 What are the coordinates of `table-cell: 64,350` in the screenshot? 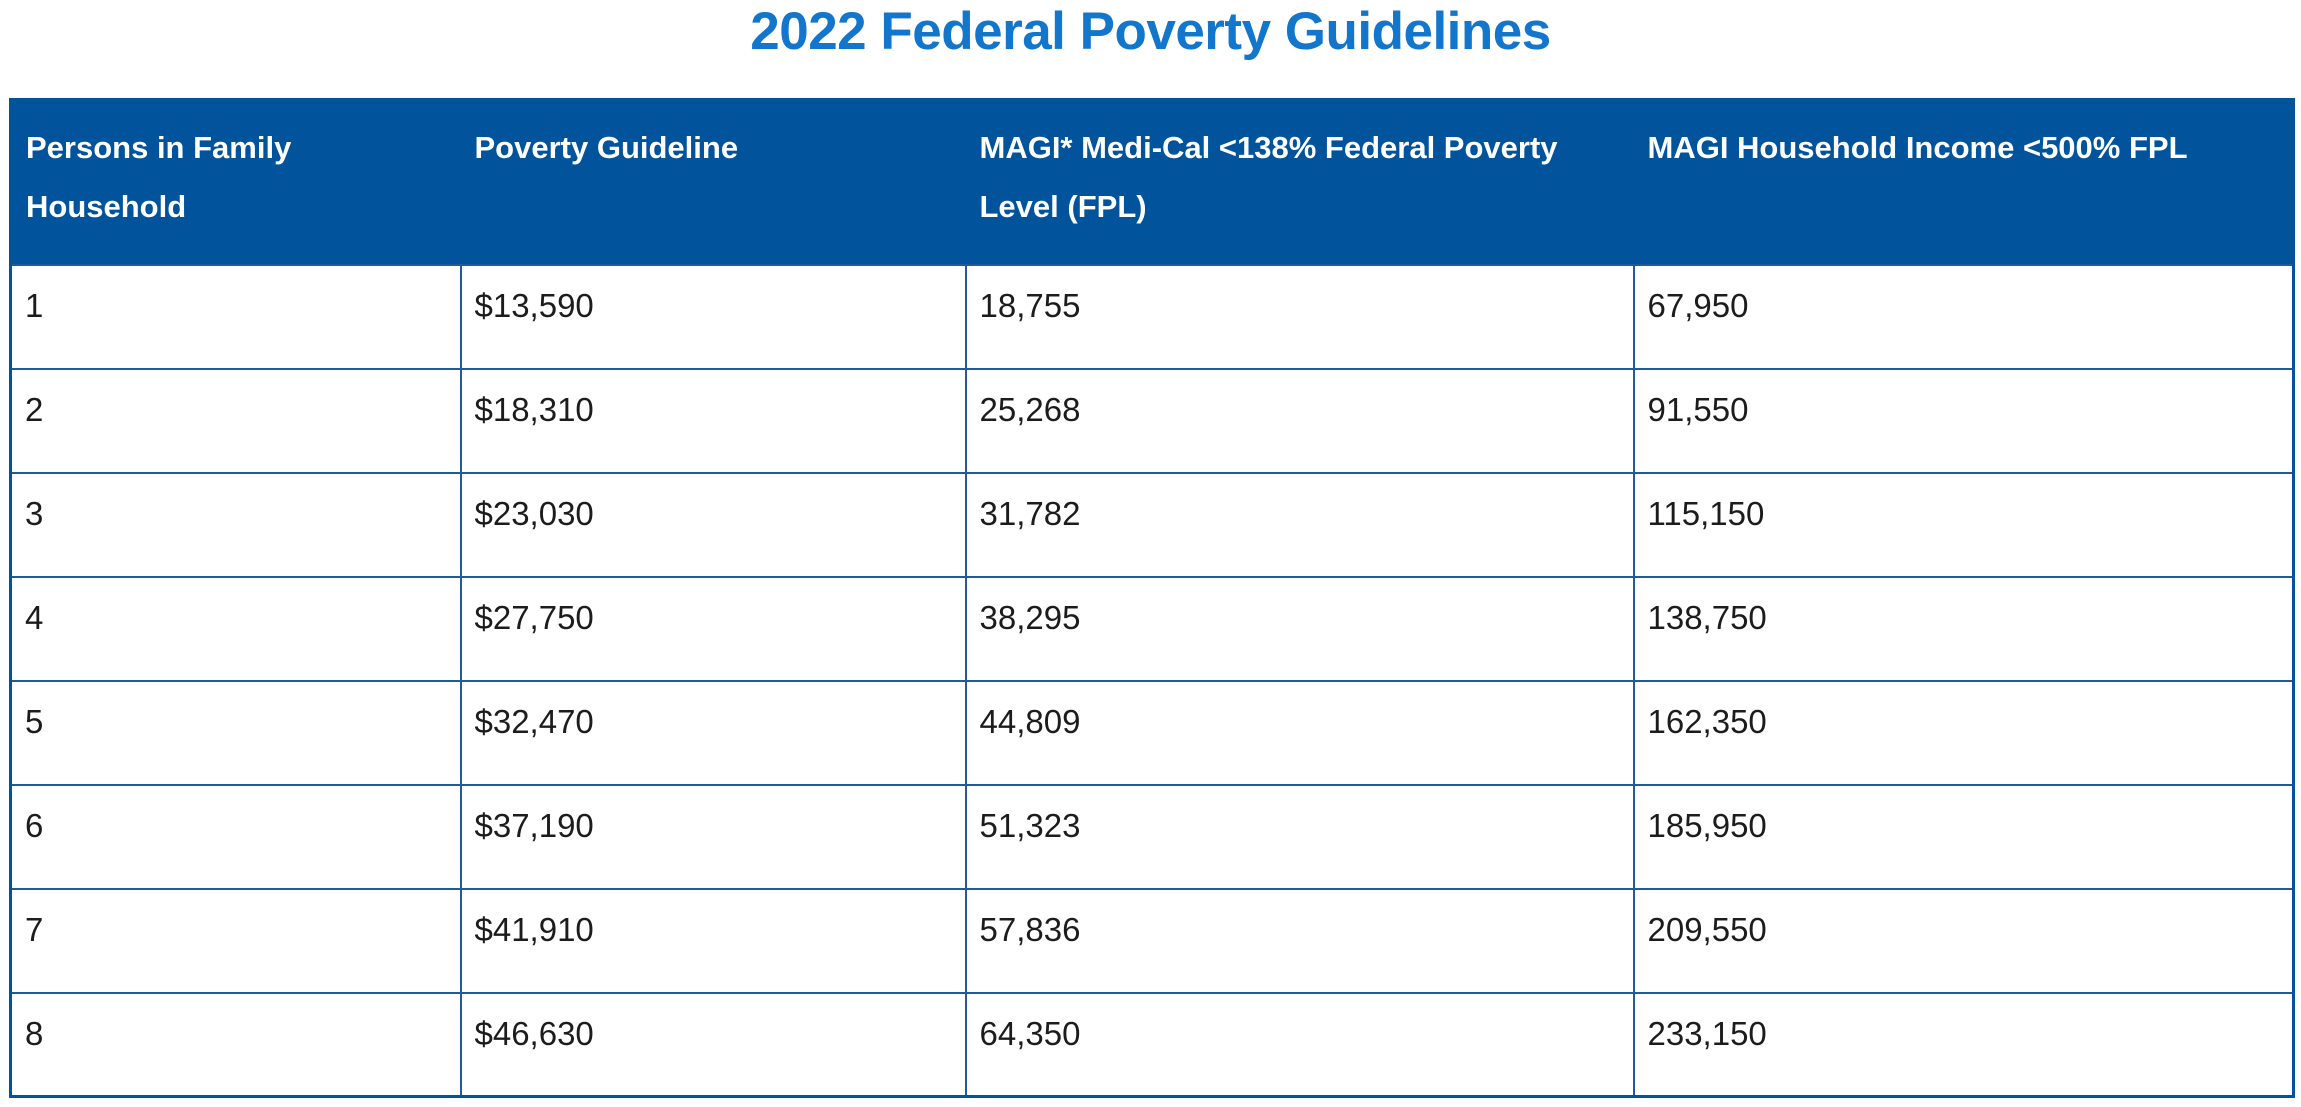 It's located at (1299, 1044).